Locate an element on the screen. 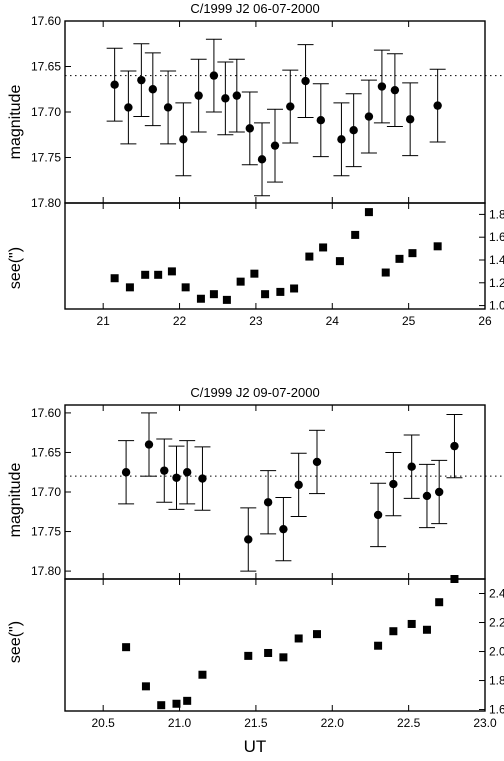 The image size is (504, 761). y-tick-label: 2.2 is located at coordinates (496, 623).